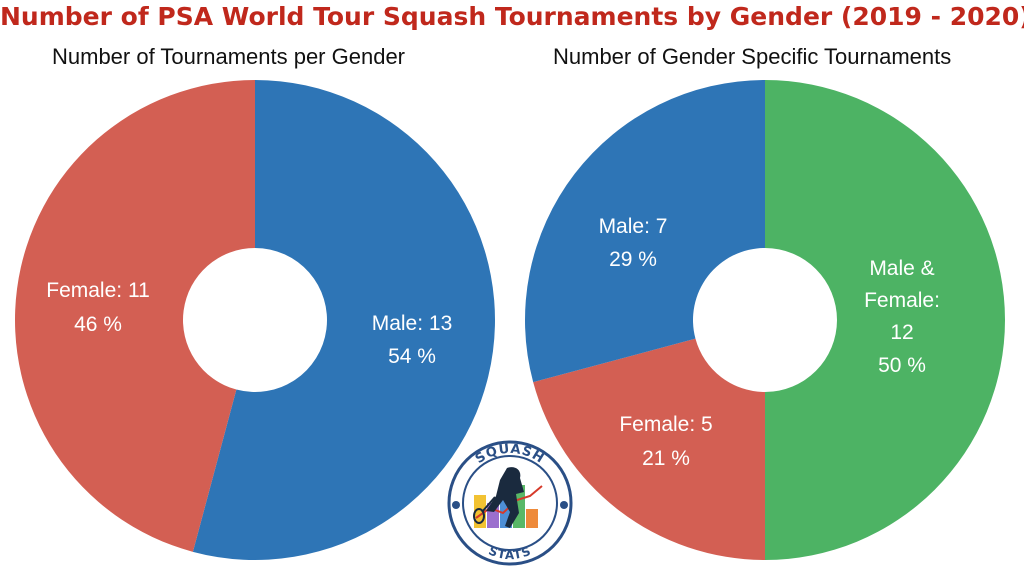  What do you see at coordinates (532, 518) in the screenshot?
I see `logo-bar-orange` at bounding box center [532, 518].